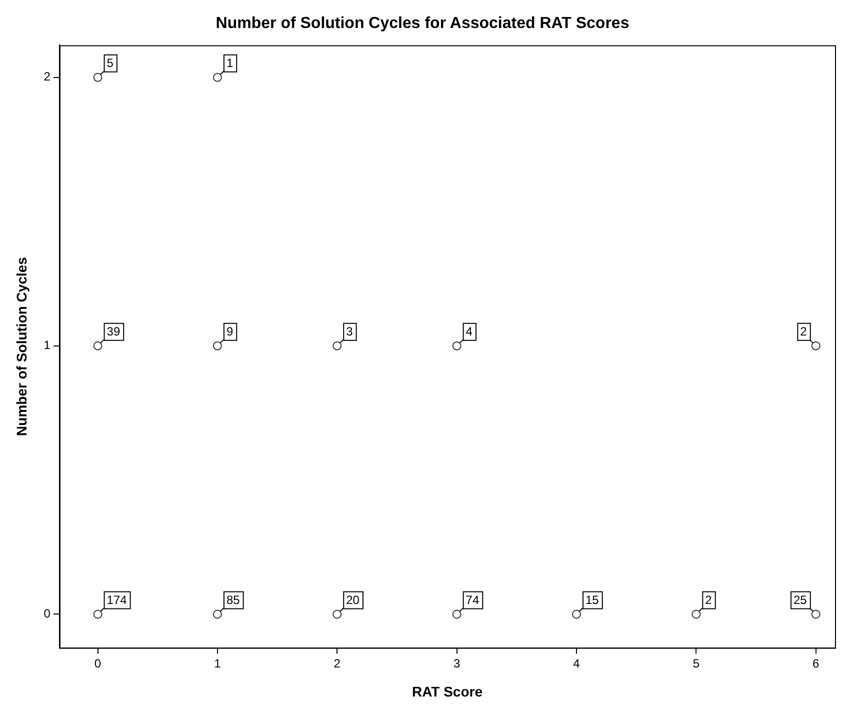  Describe the element at coordinates (47, 613) in the screenshot. I see `y-tick-label: 0` at that location.